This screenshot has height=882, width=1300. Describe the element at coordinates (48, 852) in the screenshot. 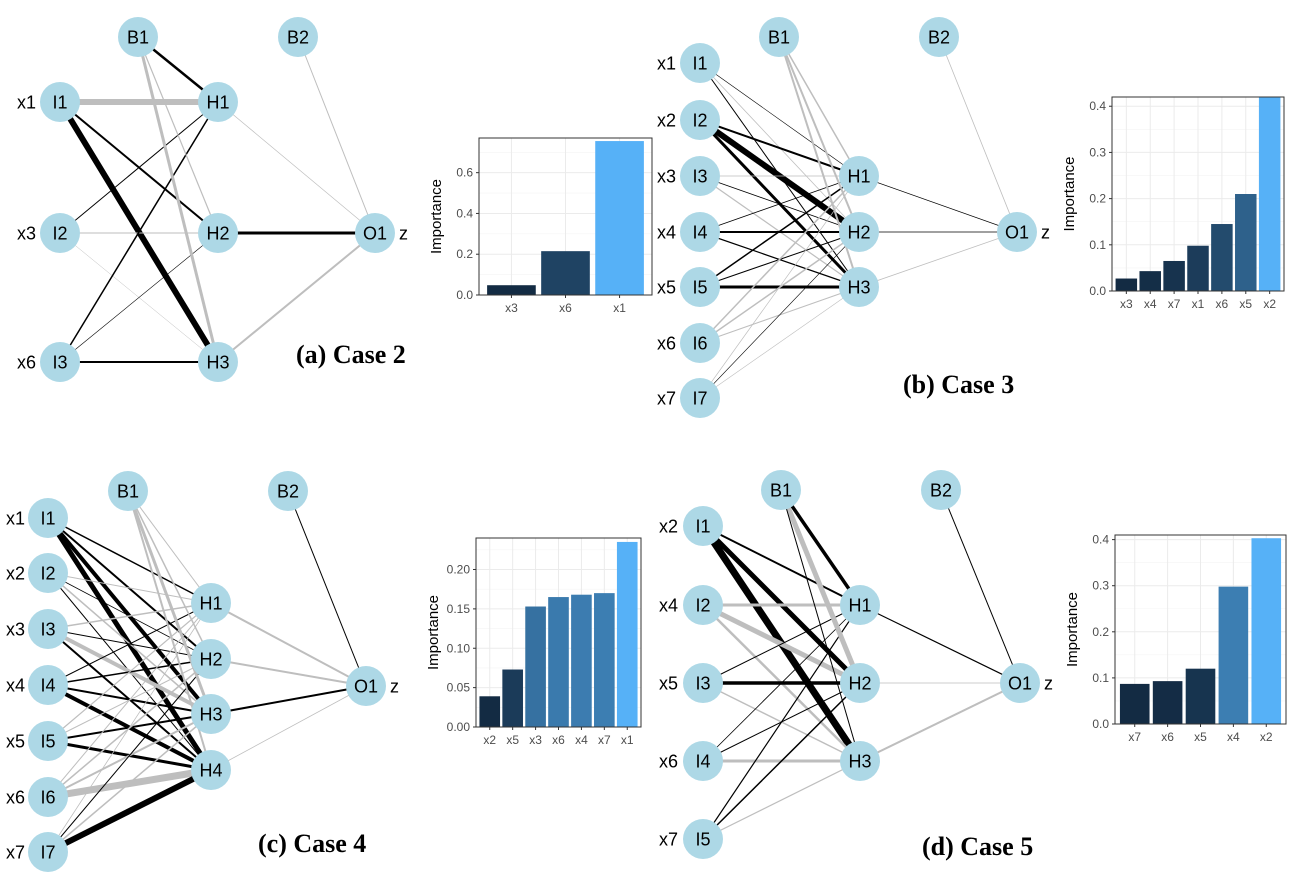

I see `input-node-c-I7: I7` at that location.